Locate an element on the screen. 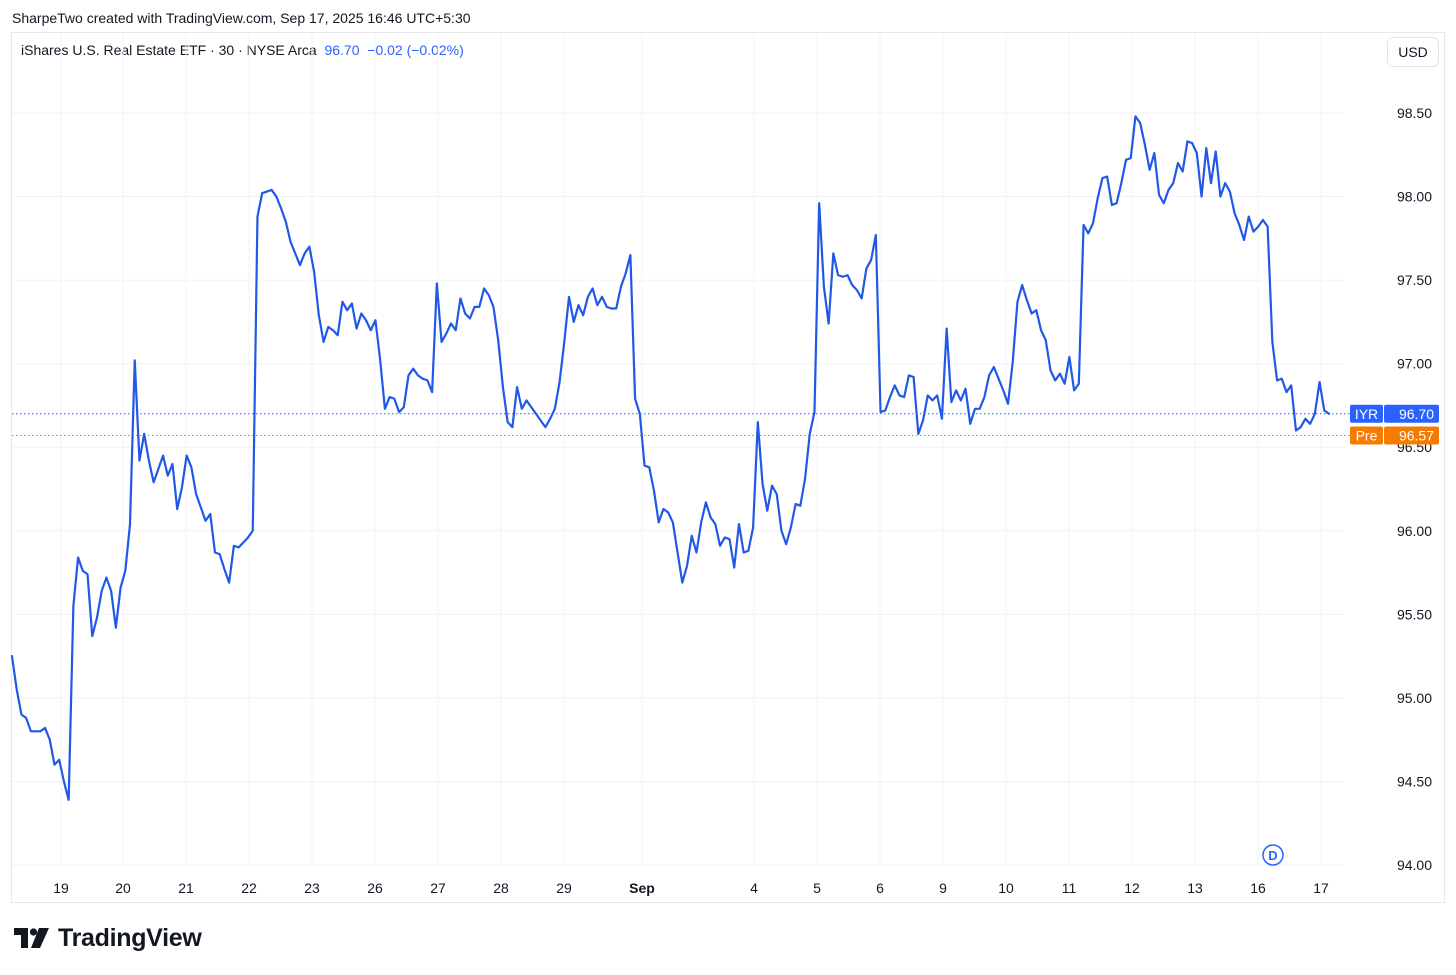 This screenshot has height=975, width=1456. x-tick-label: 17 is located at coordinates (1321, 888).